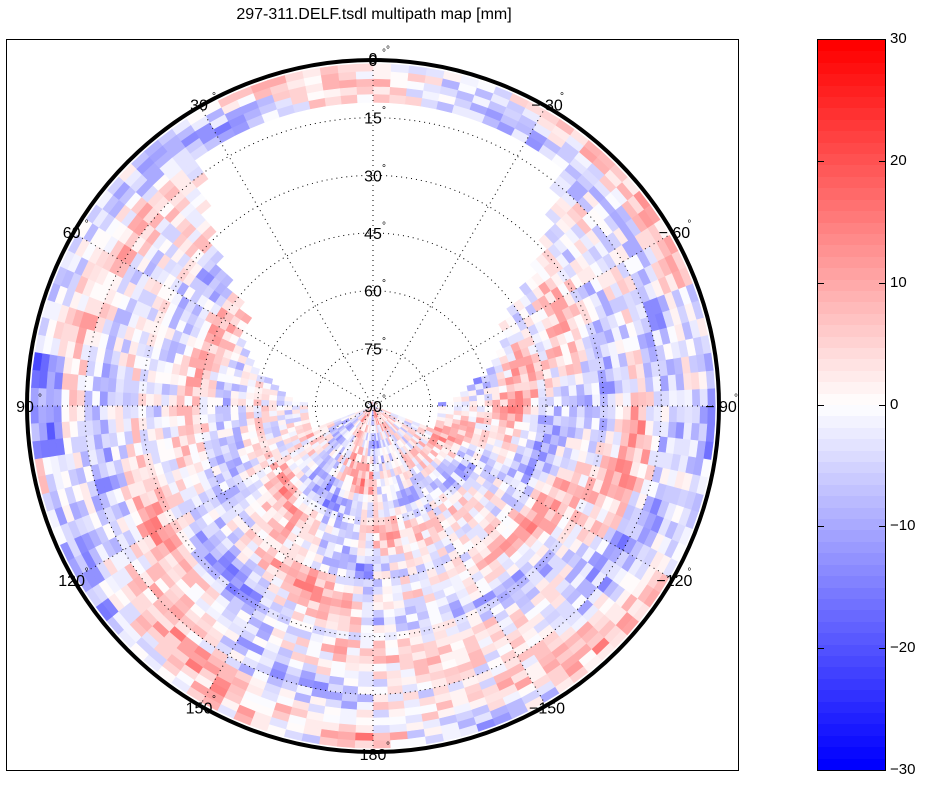  Describe the element at coordinates (903, 769) in the screenshot. I see `colorbar-tick-label: −30` at that location.